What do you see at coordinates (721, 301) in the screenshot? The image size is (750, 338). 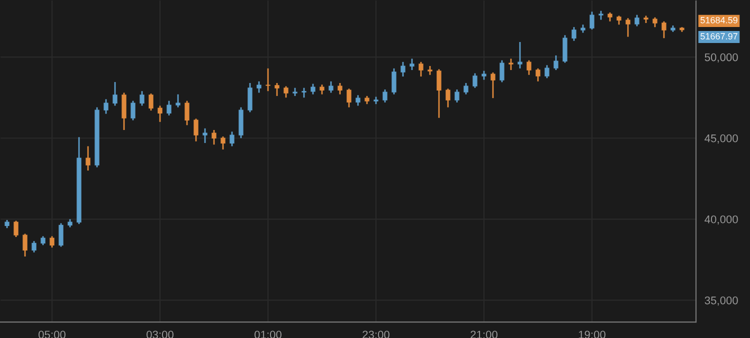 I see `y-tick-label: 35,000` at bounding box center [721, 301].